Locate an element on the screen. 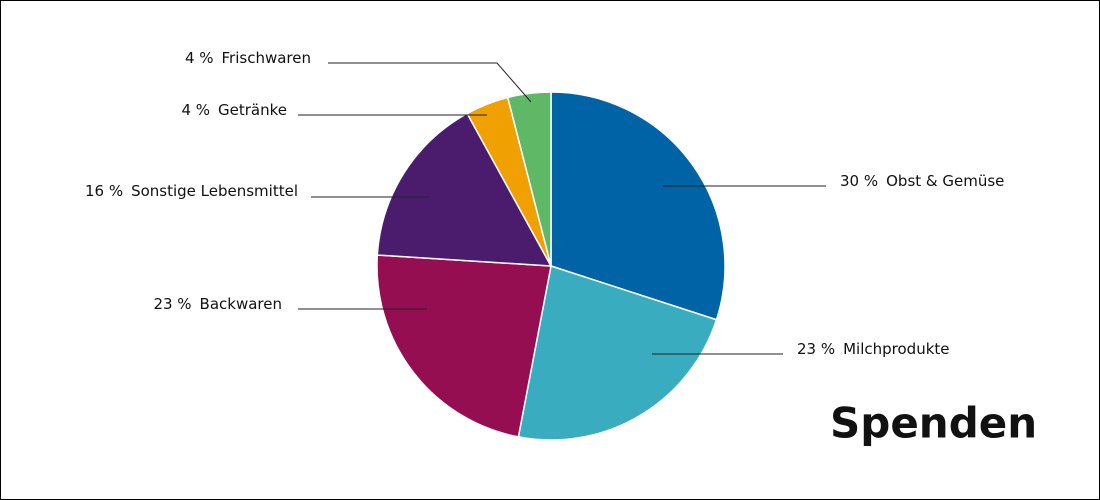 This screenshot has width=1100, height=500. category-label: Obst & Gemüse is located at coordinates (945, 181).